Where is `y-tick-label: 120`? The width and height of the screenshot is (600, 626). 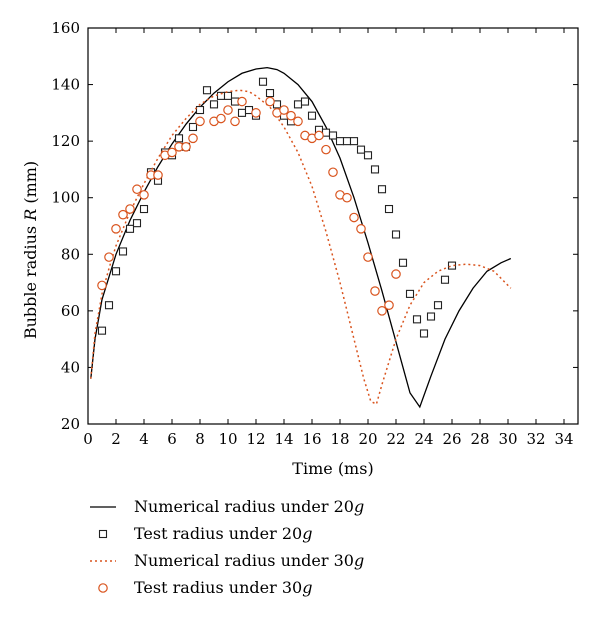 y-tick-label: 120 is located at coordinates (65, 141).